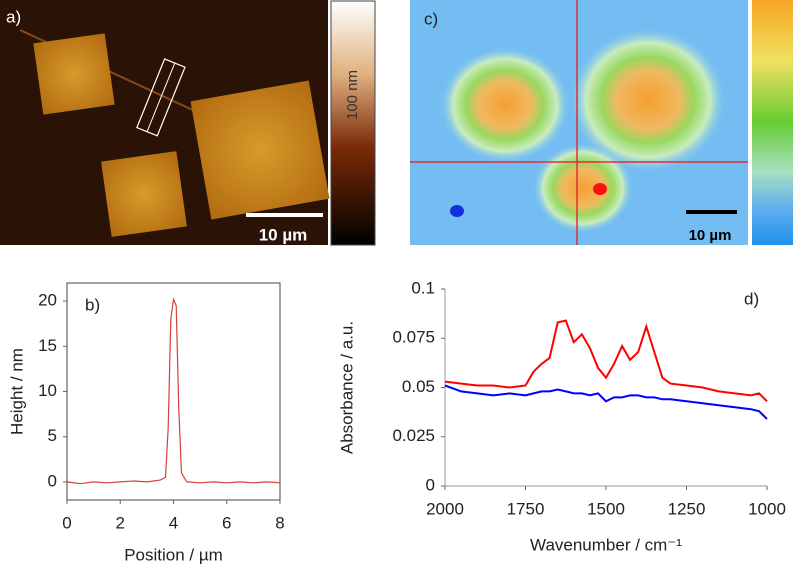 The image size is (793, 572). What do you see at coordinates (47, 345) in the screenshot?
I see `y-tick-label: 15` at bounding box center [47, 345].